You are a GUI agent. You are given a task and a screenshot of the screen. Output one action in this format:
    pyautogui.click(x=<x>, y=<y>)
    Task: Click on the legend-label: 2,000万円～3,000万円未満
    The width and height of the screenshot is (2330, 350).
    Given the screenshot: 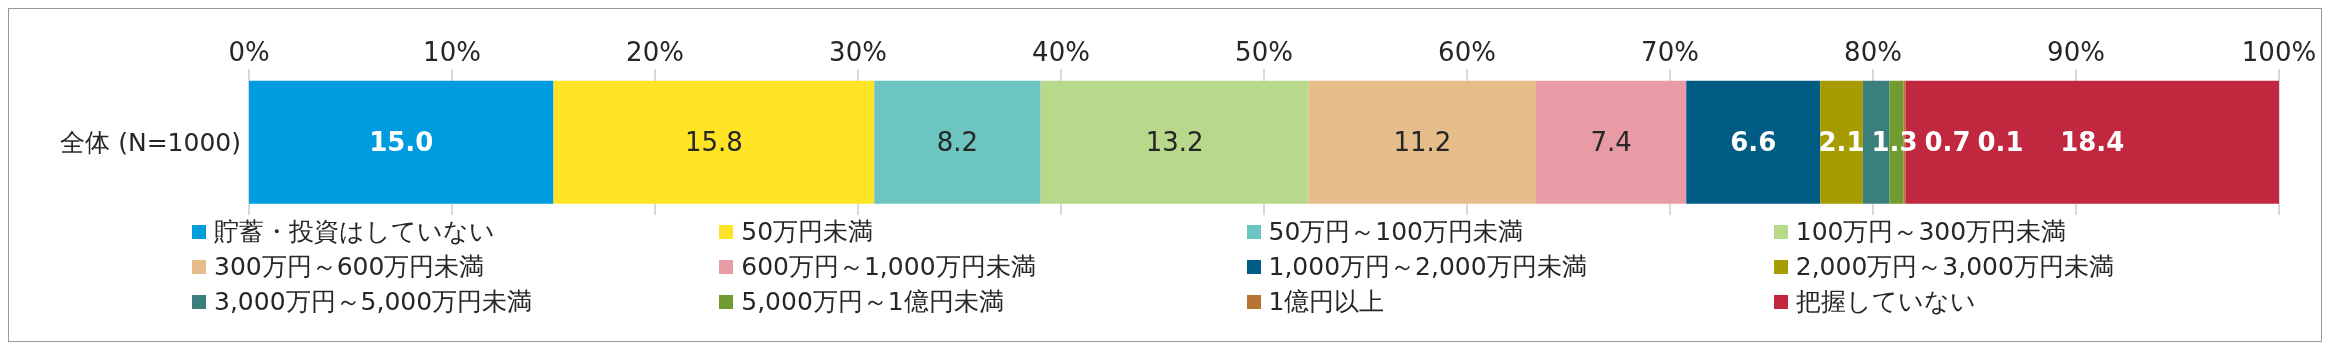 What is the action you would take?
    pyautogui.click(x=1954, y=267)
    